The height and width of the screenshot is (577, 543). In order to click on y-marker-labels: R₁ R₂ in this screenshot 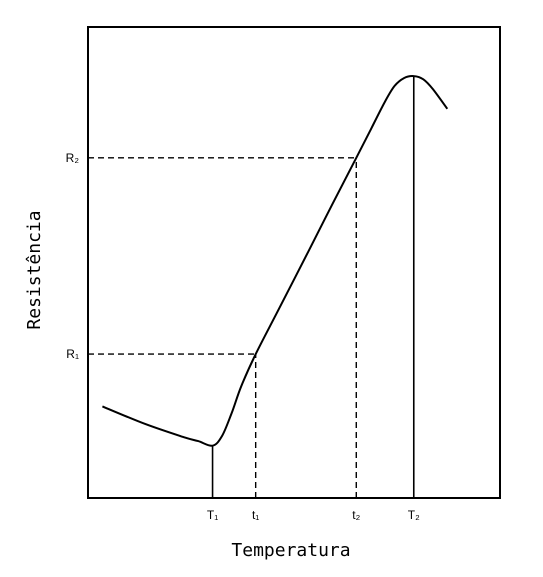, I will do `click(73, 256)`.